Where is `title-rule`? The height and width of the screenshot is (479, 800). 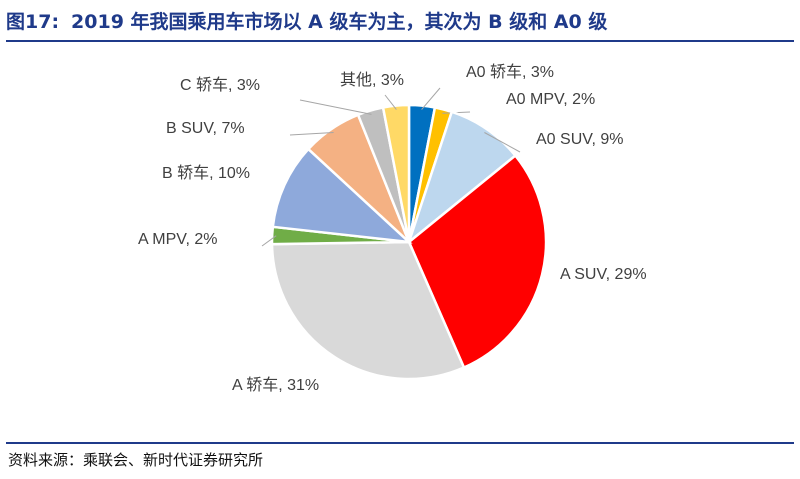 title-rule is located at coordinates (400, 41).